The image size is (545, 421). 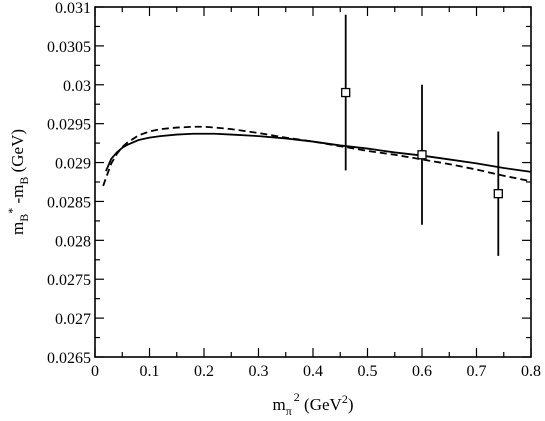 What do you see at coordinates (477, 371) in the screenshot?
I see `x-tick-label: 0.7` at bounding box center [477, 371].